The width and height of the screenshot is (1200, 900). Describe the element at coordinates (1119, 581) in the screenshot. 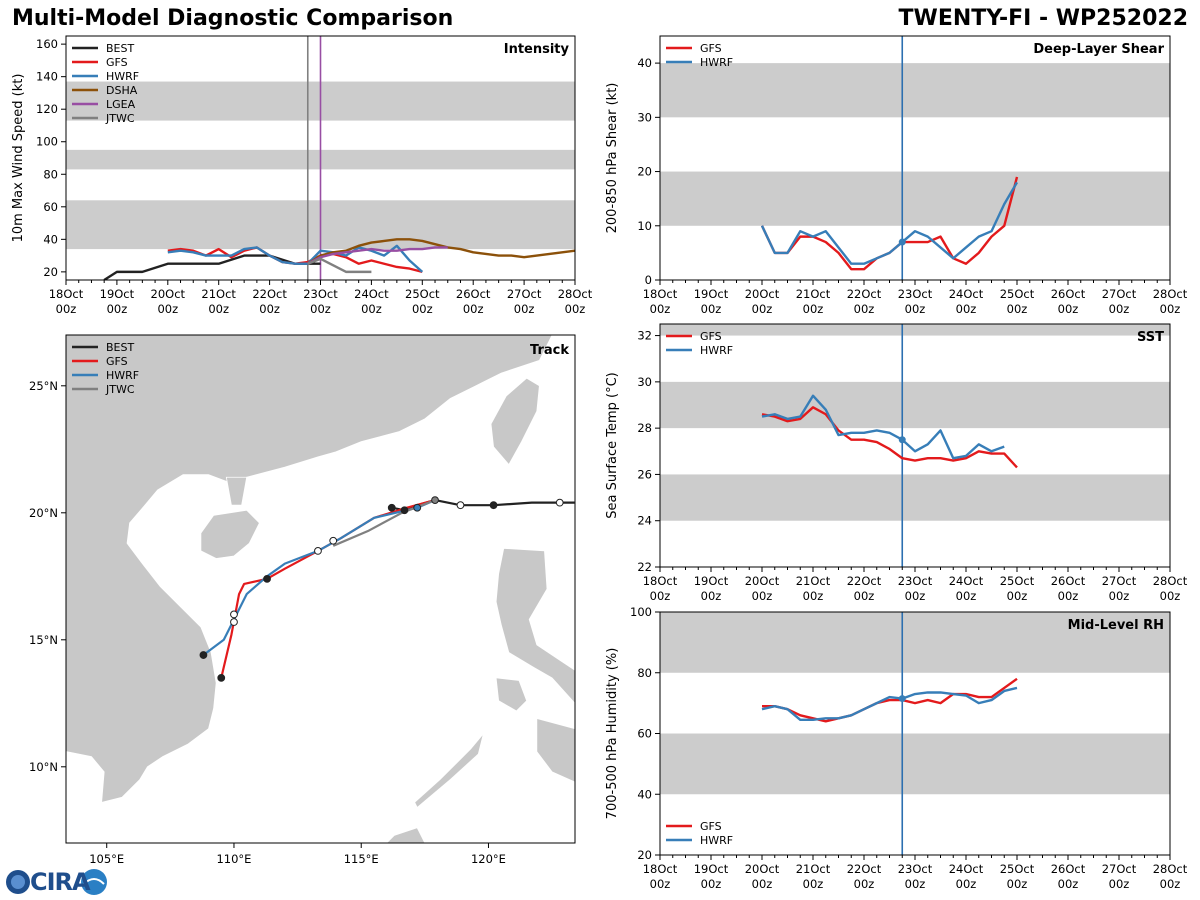

I see `sst-xtick-date: 27Oct` at that location.